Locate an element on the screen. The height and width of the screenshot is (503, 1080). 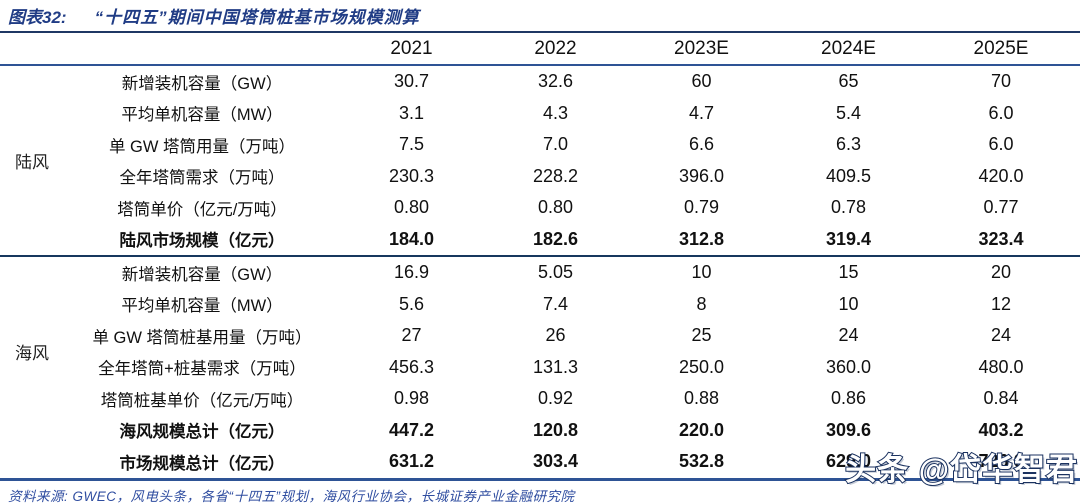
value-cell: 0.86 is located at coordinates (848, 398).